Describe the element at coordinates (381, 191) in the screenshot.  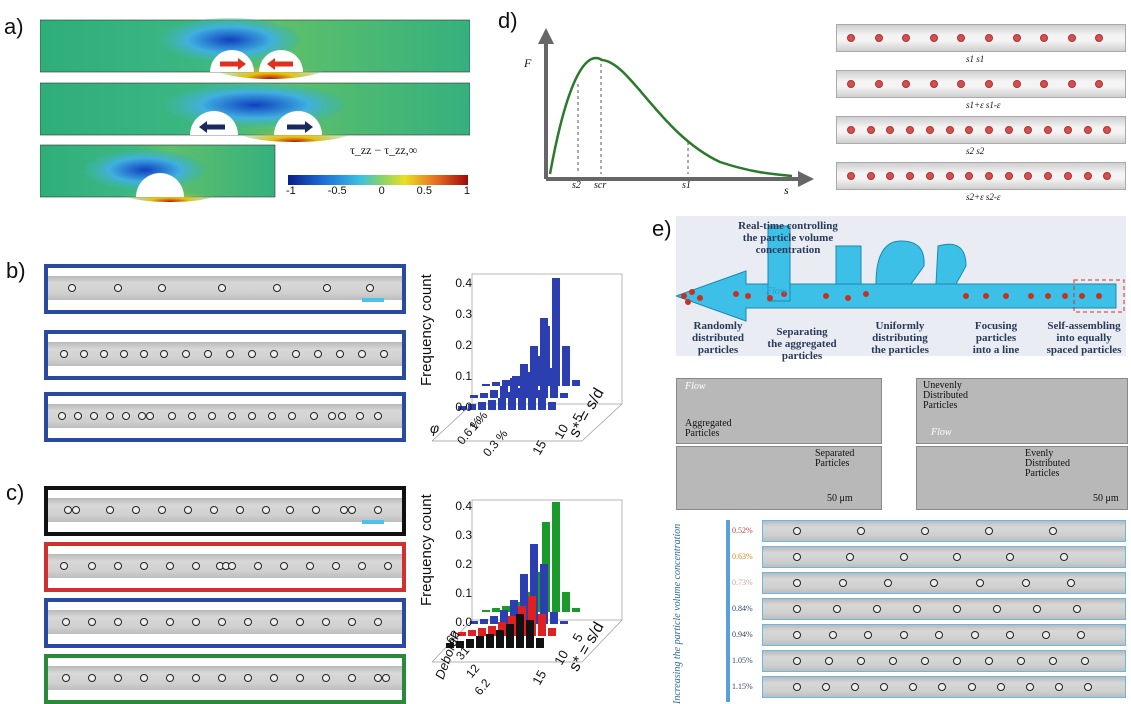
I see `colorbar-tick: 0` at that location.